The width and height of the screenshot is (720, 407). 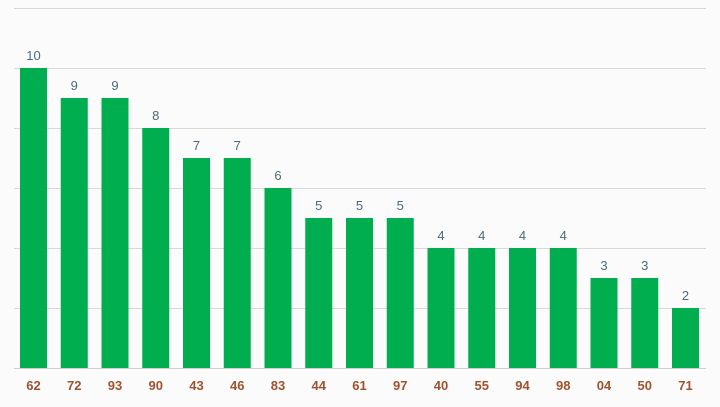 What do you see at coordinates (645, 385) in the screenshot?
I see `category-label: 50` at bounding box center [645, 385].